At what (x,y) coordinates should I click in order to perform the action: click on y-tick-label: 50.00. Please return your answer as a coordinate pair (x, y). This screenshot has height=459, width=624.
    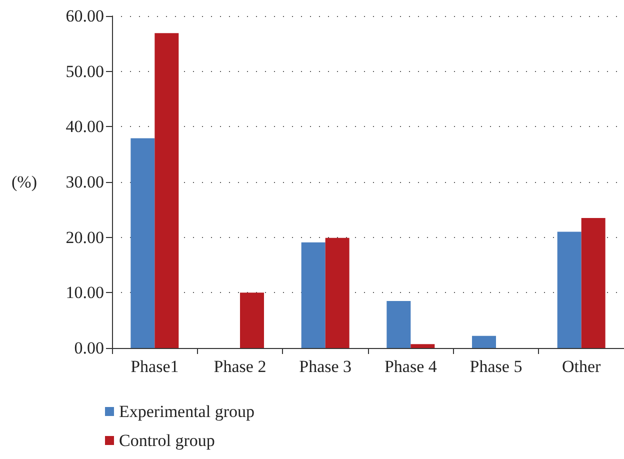
    Looking at the image, I should click on (85, 71).